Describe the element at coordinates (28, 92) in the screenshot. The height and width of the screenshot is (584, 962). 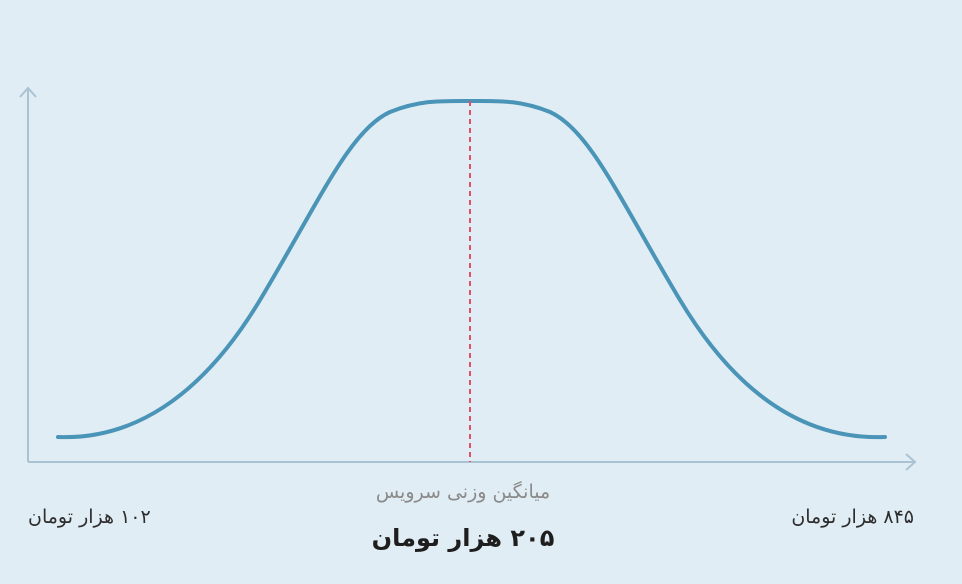
I see `y-axis-arrow` at that location.